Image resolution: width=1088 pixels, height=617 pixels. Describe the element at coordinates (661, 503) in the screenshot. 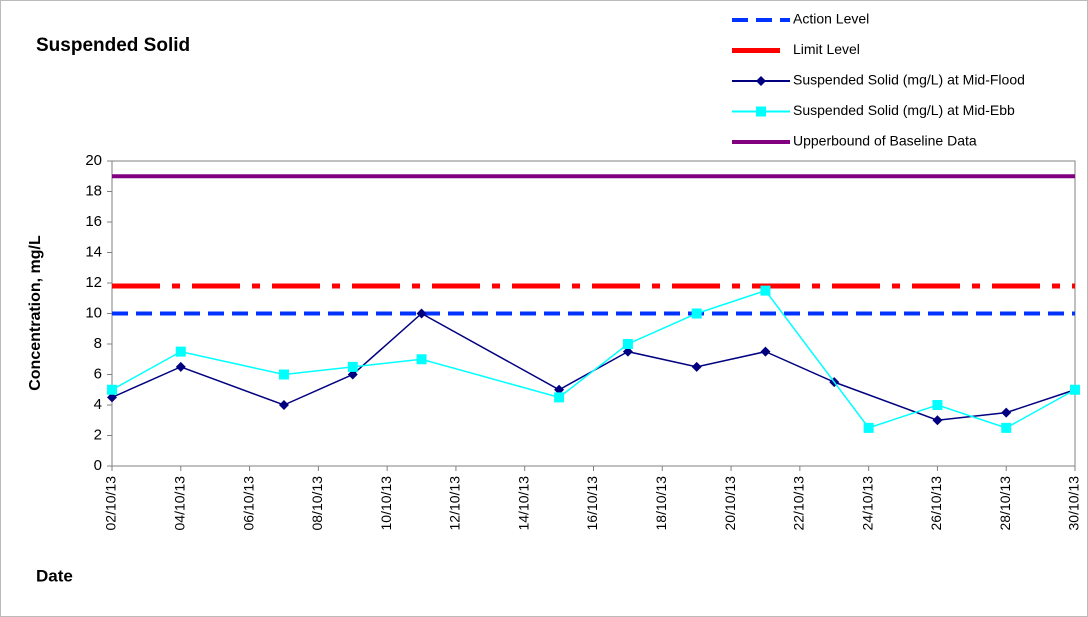

I see `x-tick-label: 18/10/13` at that location.